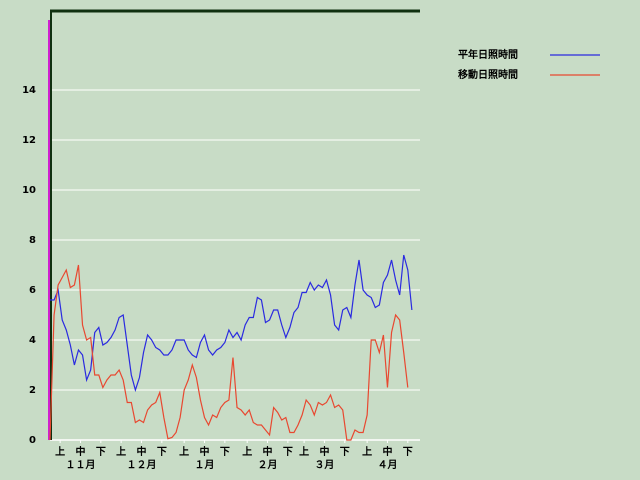 Image resolution: width=640 pixels, height=480 pixels. Describe the element at coordinates (32, 340) in the screenshot. I see `y-tick-label: 4` at that location.